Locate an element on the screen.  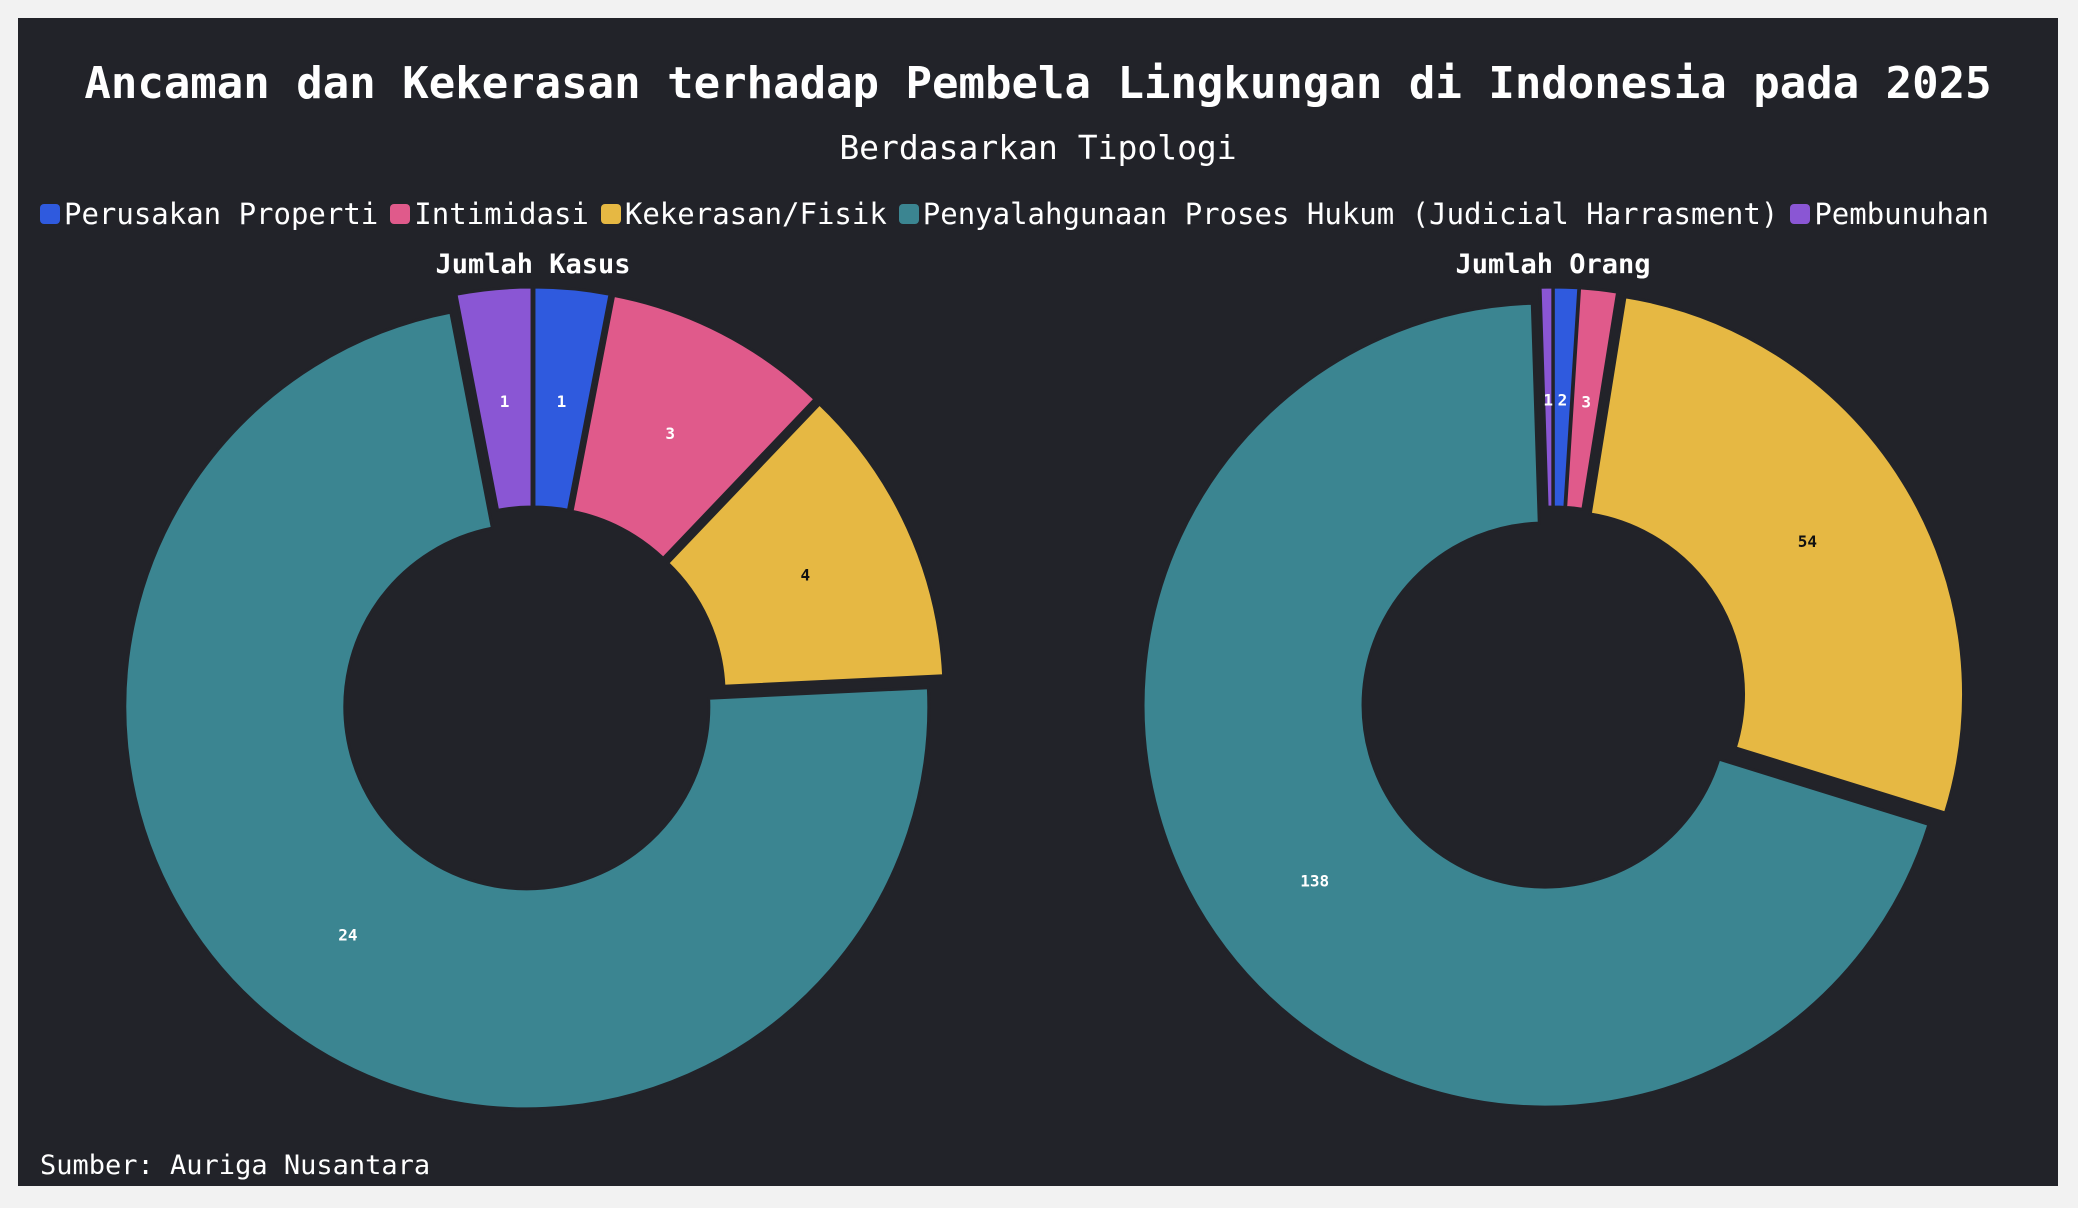
legend-item: Pembunuhan is located at coordinates (1889, 214).